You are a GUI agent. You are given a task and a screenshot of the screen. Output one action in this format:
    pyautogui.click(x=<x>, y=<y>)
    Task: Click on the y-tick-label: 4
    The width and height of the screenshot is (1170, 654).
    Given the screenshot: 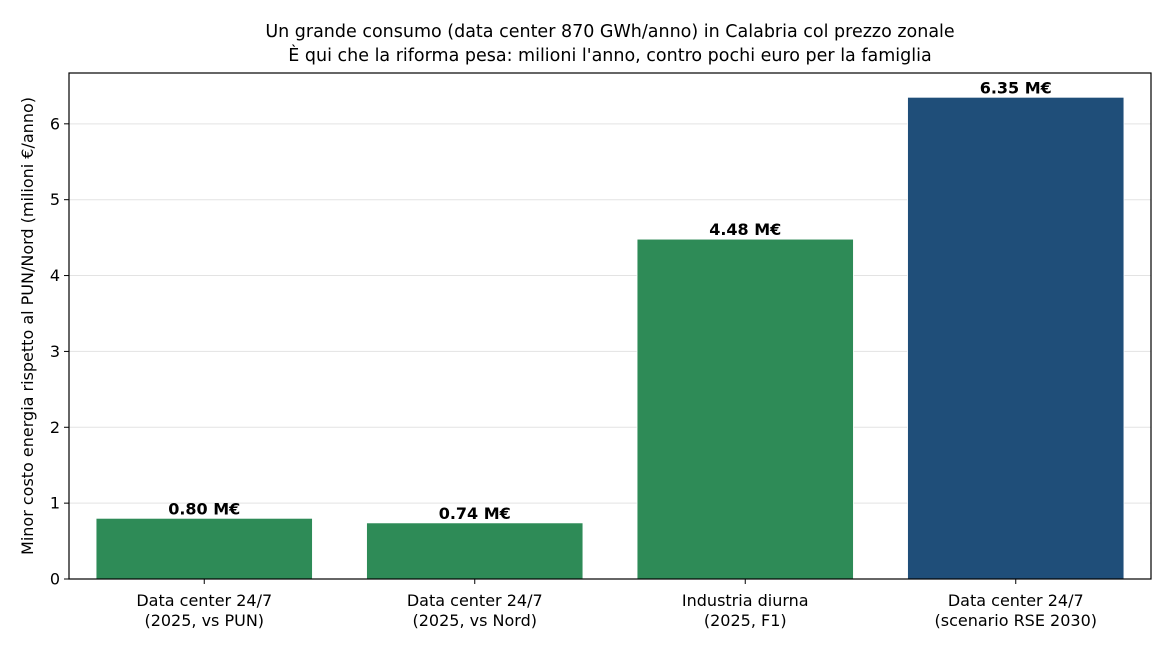 What is the action you would take?
    pyautogui.click(x=55, y=275)
    